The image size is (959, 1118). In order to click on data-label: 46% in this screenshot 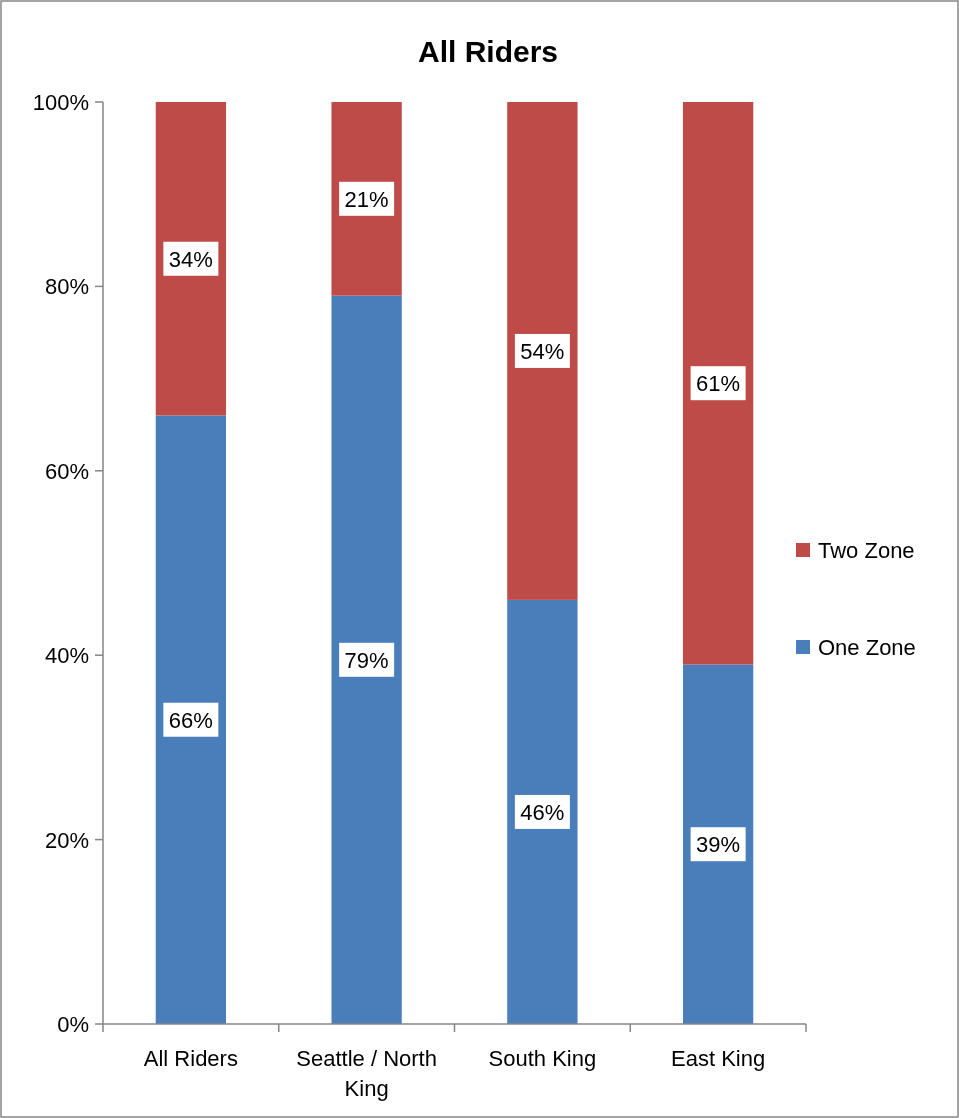, I will do `click(542, 812)`.